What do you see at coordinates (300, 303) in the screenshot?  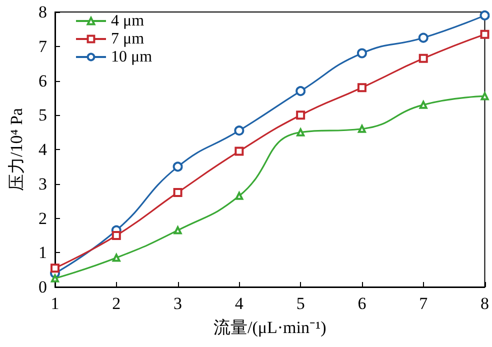 I see `x-tick-label: 5` at bounding box center [300, 303].